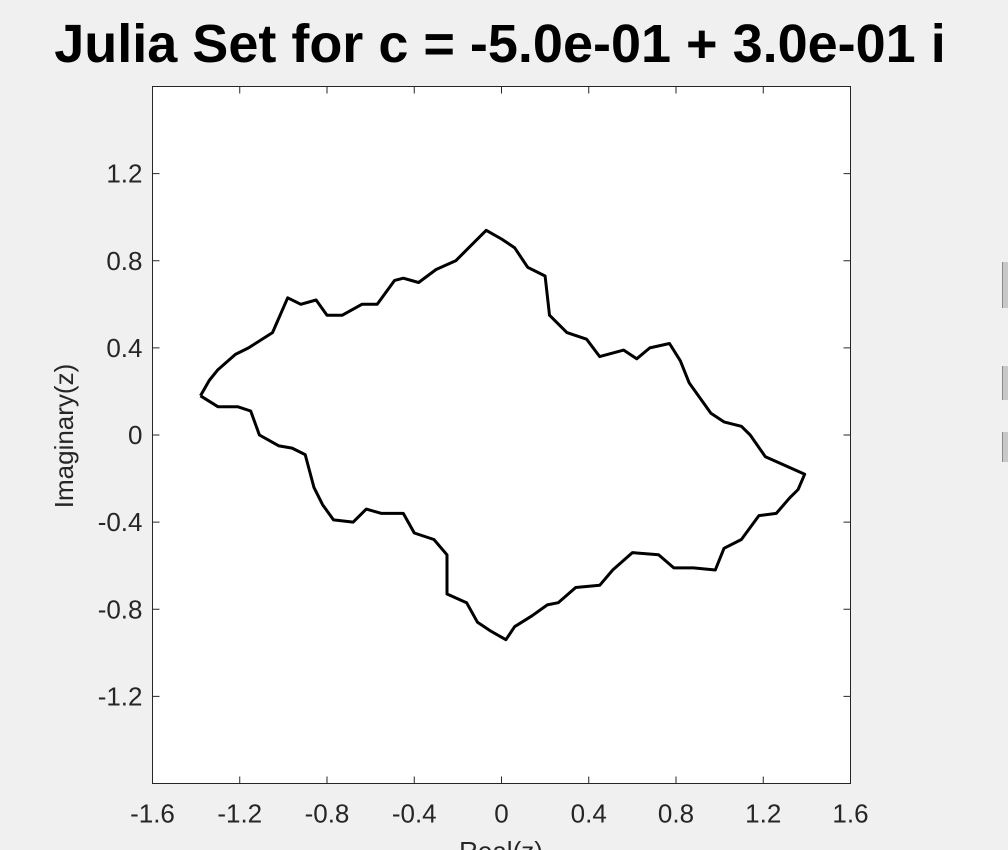 The width and height of the screenshot is (1008, 850). I want to click on x-tick-label: 0, so click(501, 814).